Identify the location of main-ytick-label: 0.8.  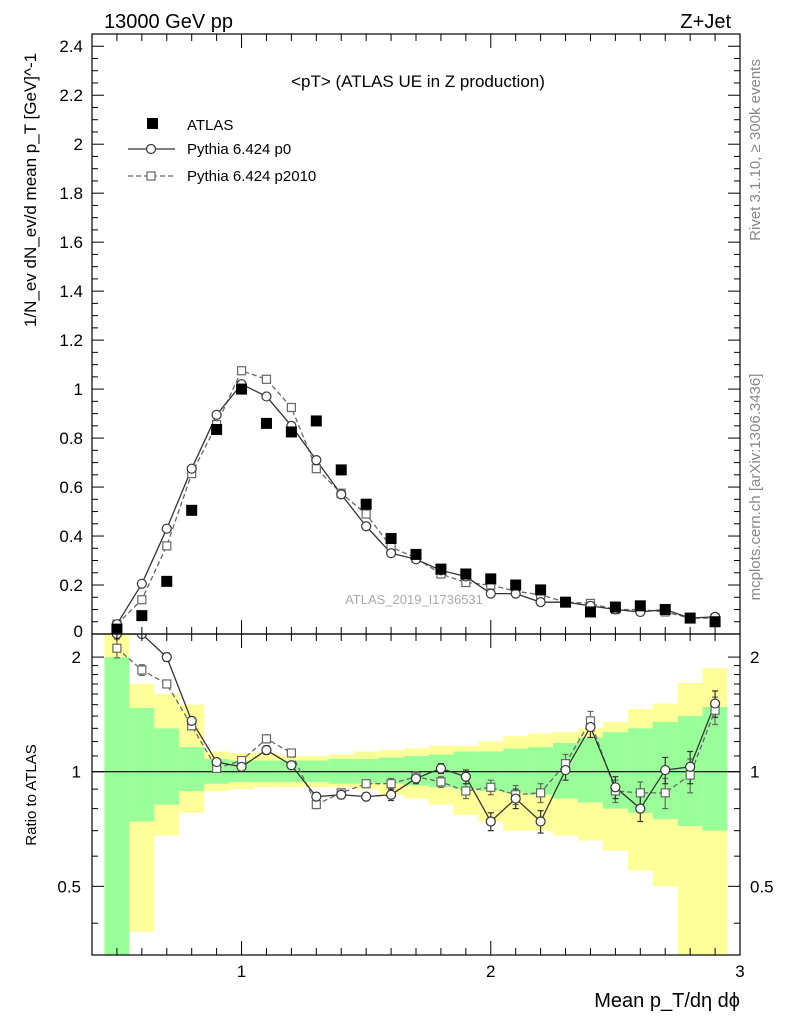
(71, 438).